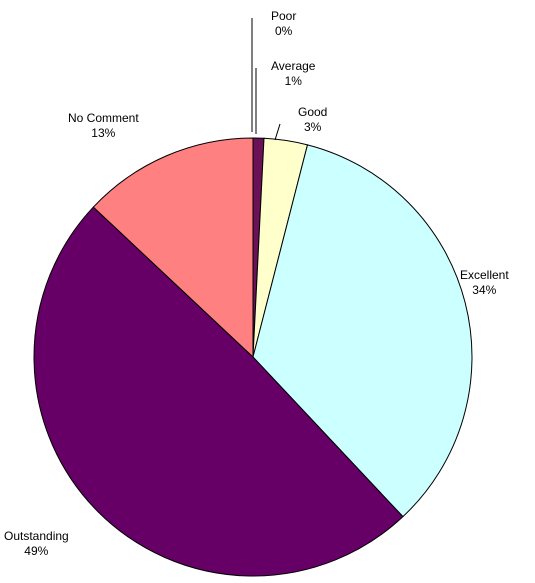 This screenshot has height=583, width=535. Describe the element at coordinates (293, 66) in the screenshot. I see `slice-label-name: Average` at that location.